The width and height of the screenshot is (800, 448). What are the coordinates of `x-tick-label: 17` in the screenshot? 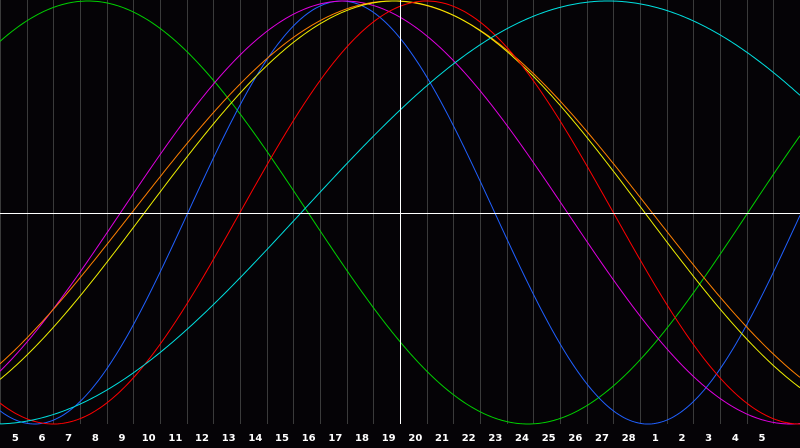 It's located at (335, 438).